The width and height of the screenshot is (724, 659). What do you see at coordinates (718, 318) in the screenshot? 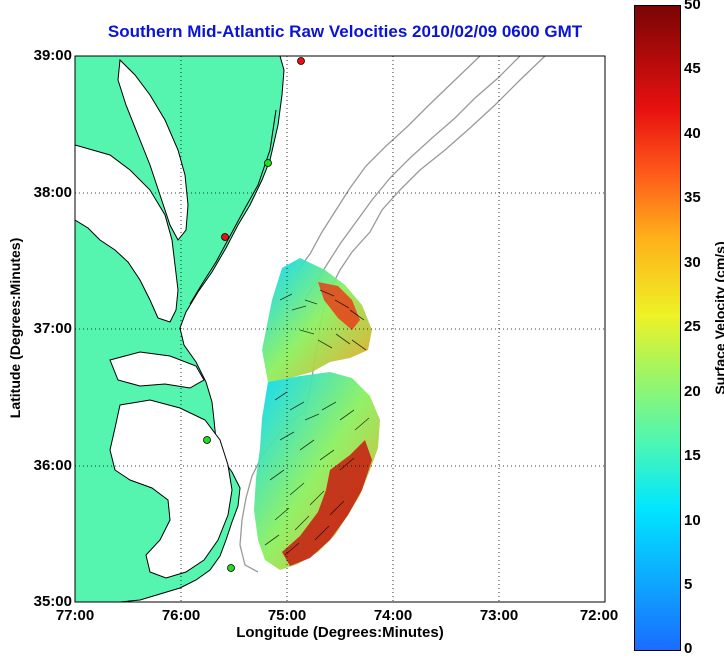
I see `colorbar-label: Surface Velocity (cm/s)` at bounding box center [718, 318].